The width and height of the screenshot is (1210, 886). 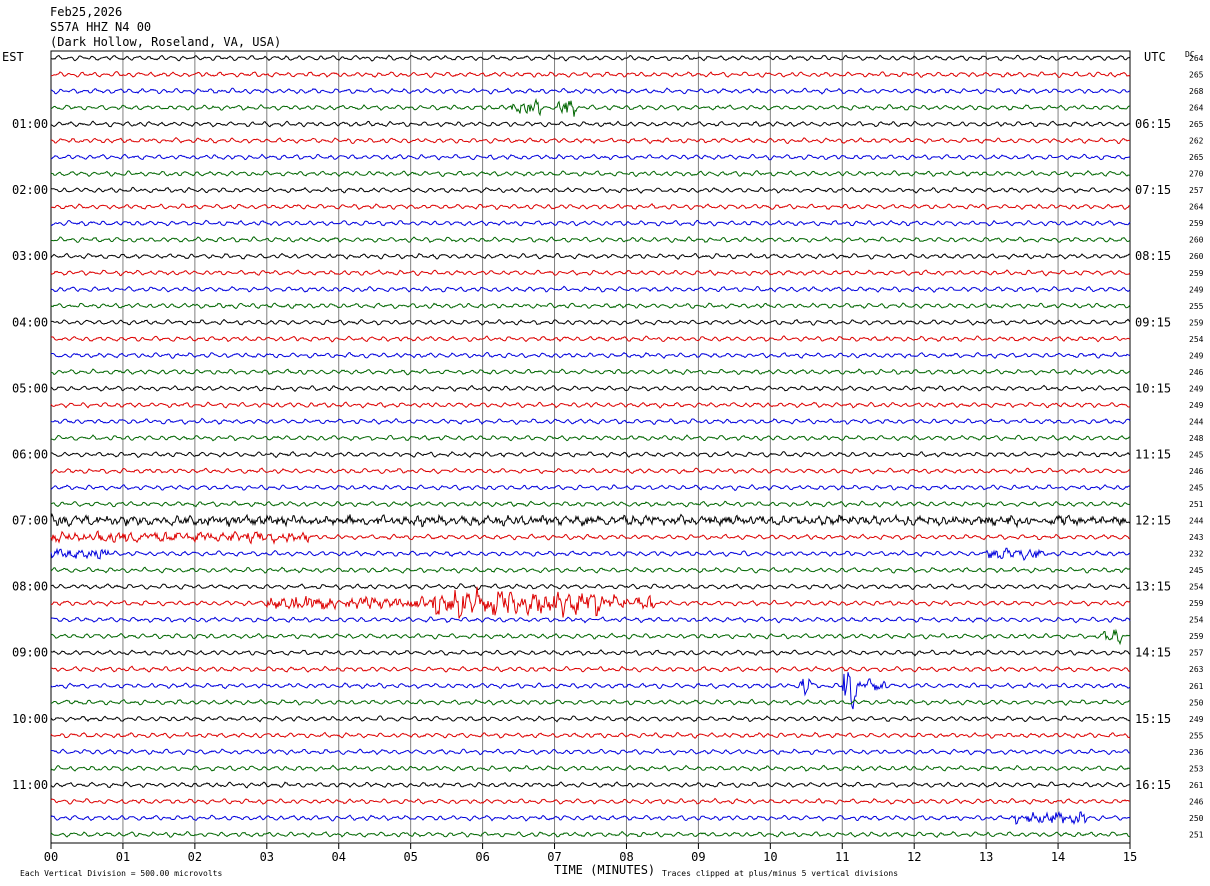 I want to click on left-hour-label: 08:00, so click(x=30, y=587).